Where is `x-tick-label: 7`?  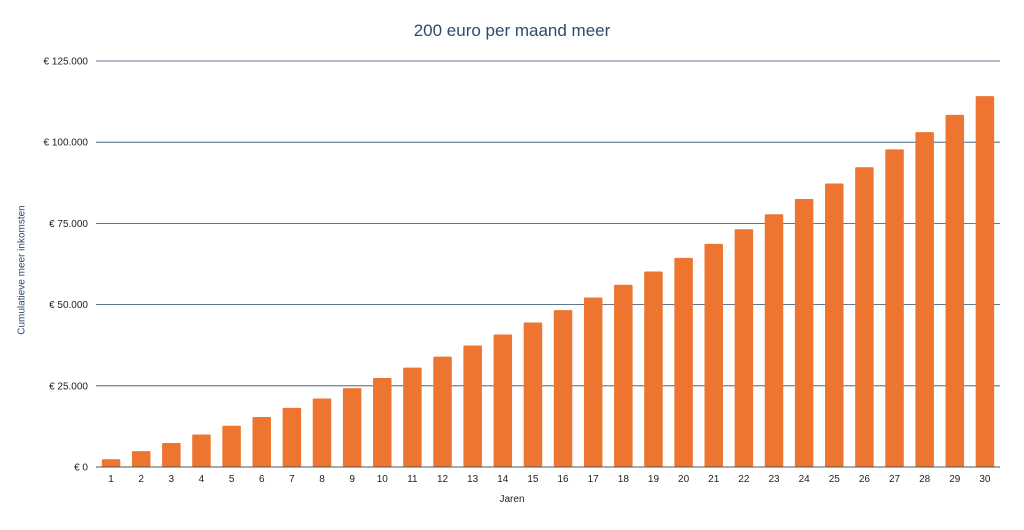
x-tick-label: 7 is located at coordinates (292, 479).